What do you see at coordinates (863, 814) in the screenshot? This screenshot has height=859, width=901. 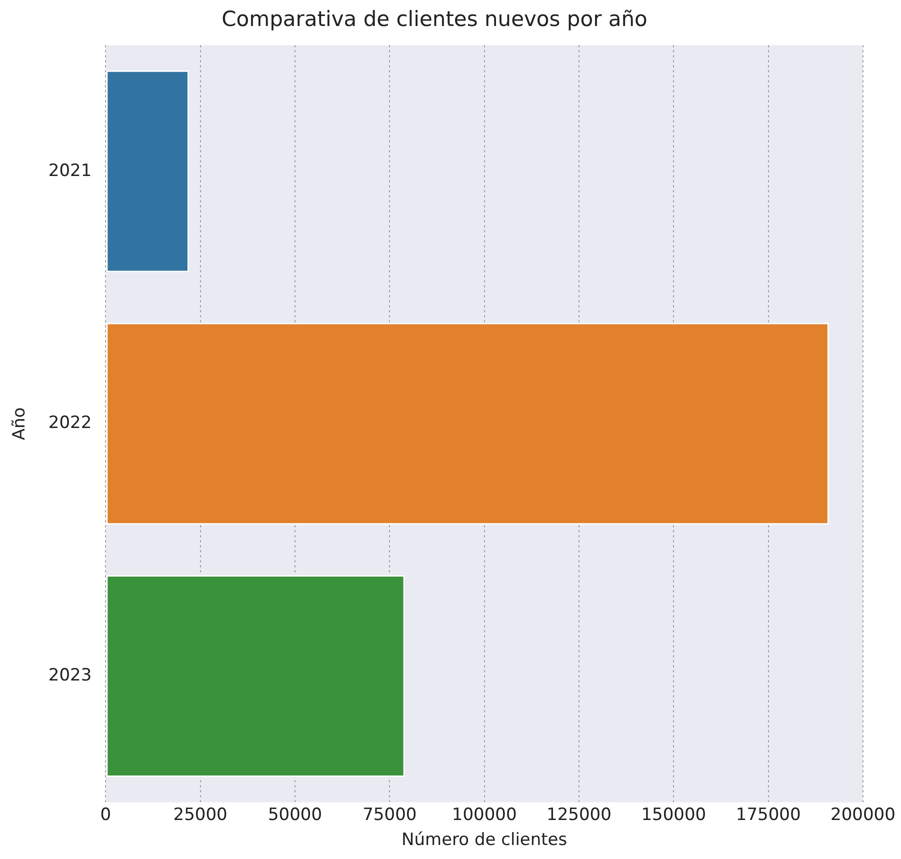 I see `x-tick-label: 200000` at bounding box center [863, 814].